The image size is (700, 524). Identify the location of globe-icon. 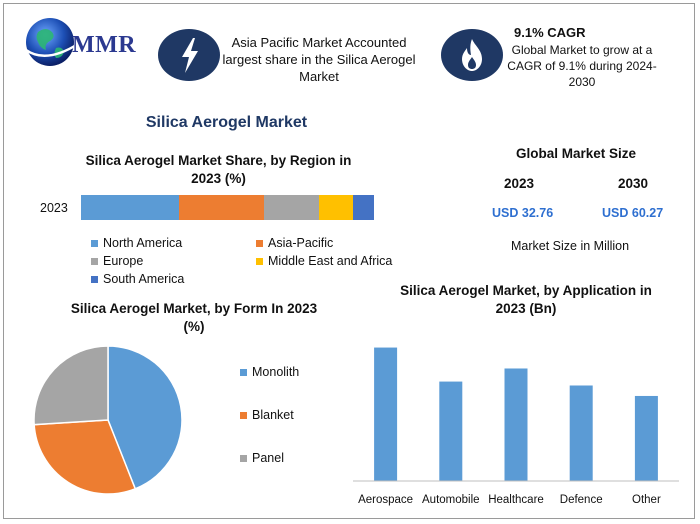
(52, 42).